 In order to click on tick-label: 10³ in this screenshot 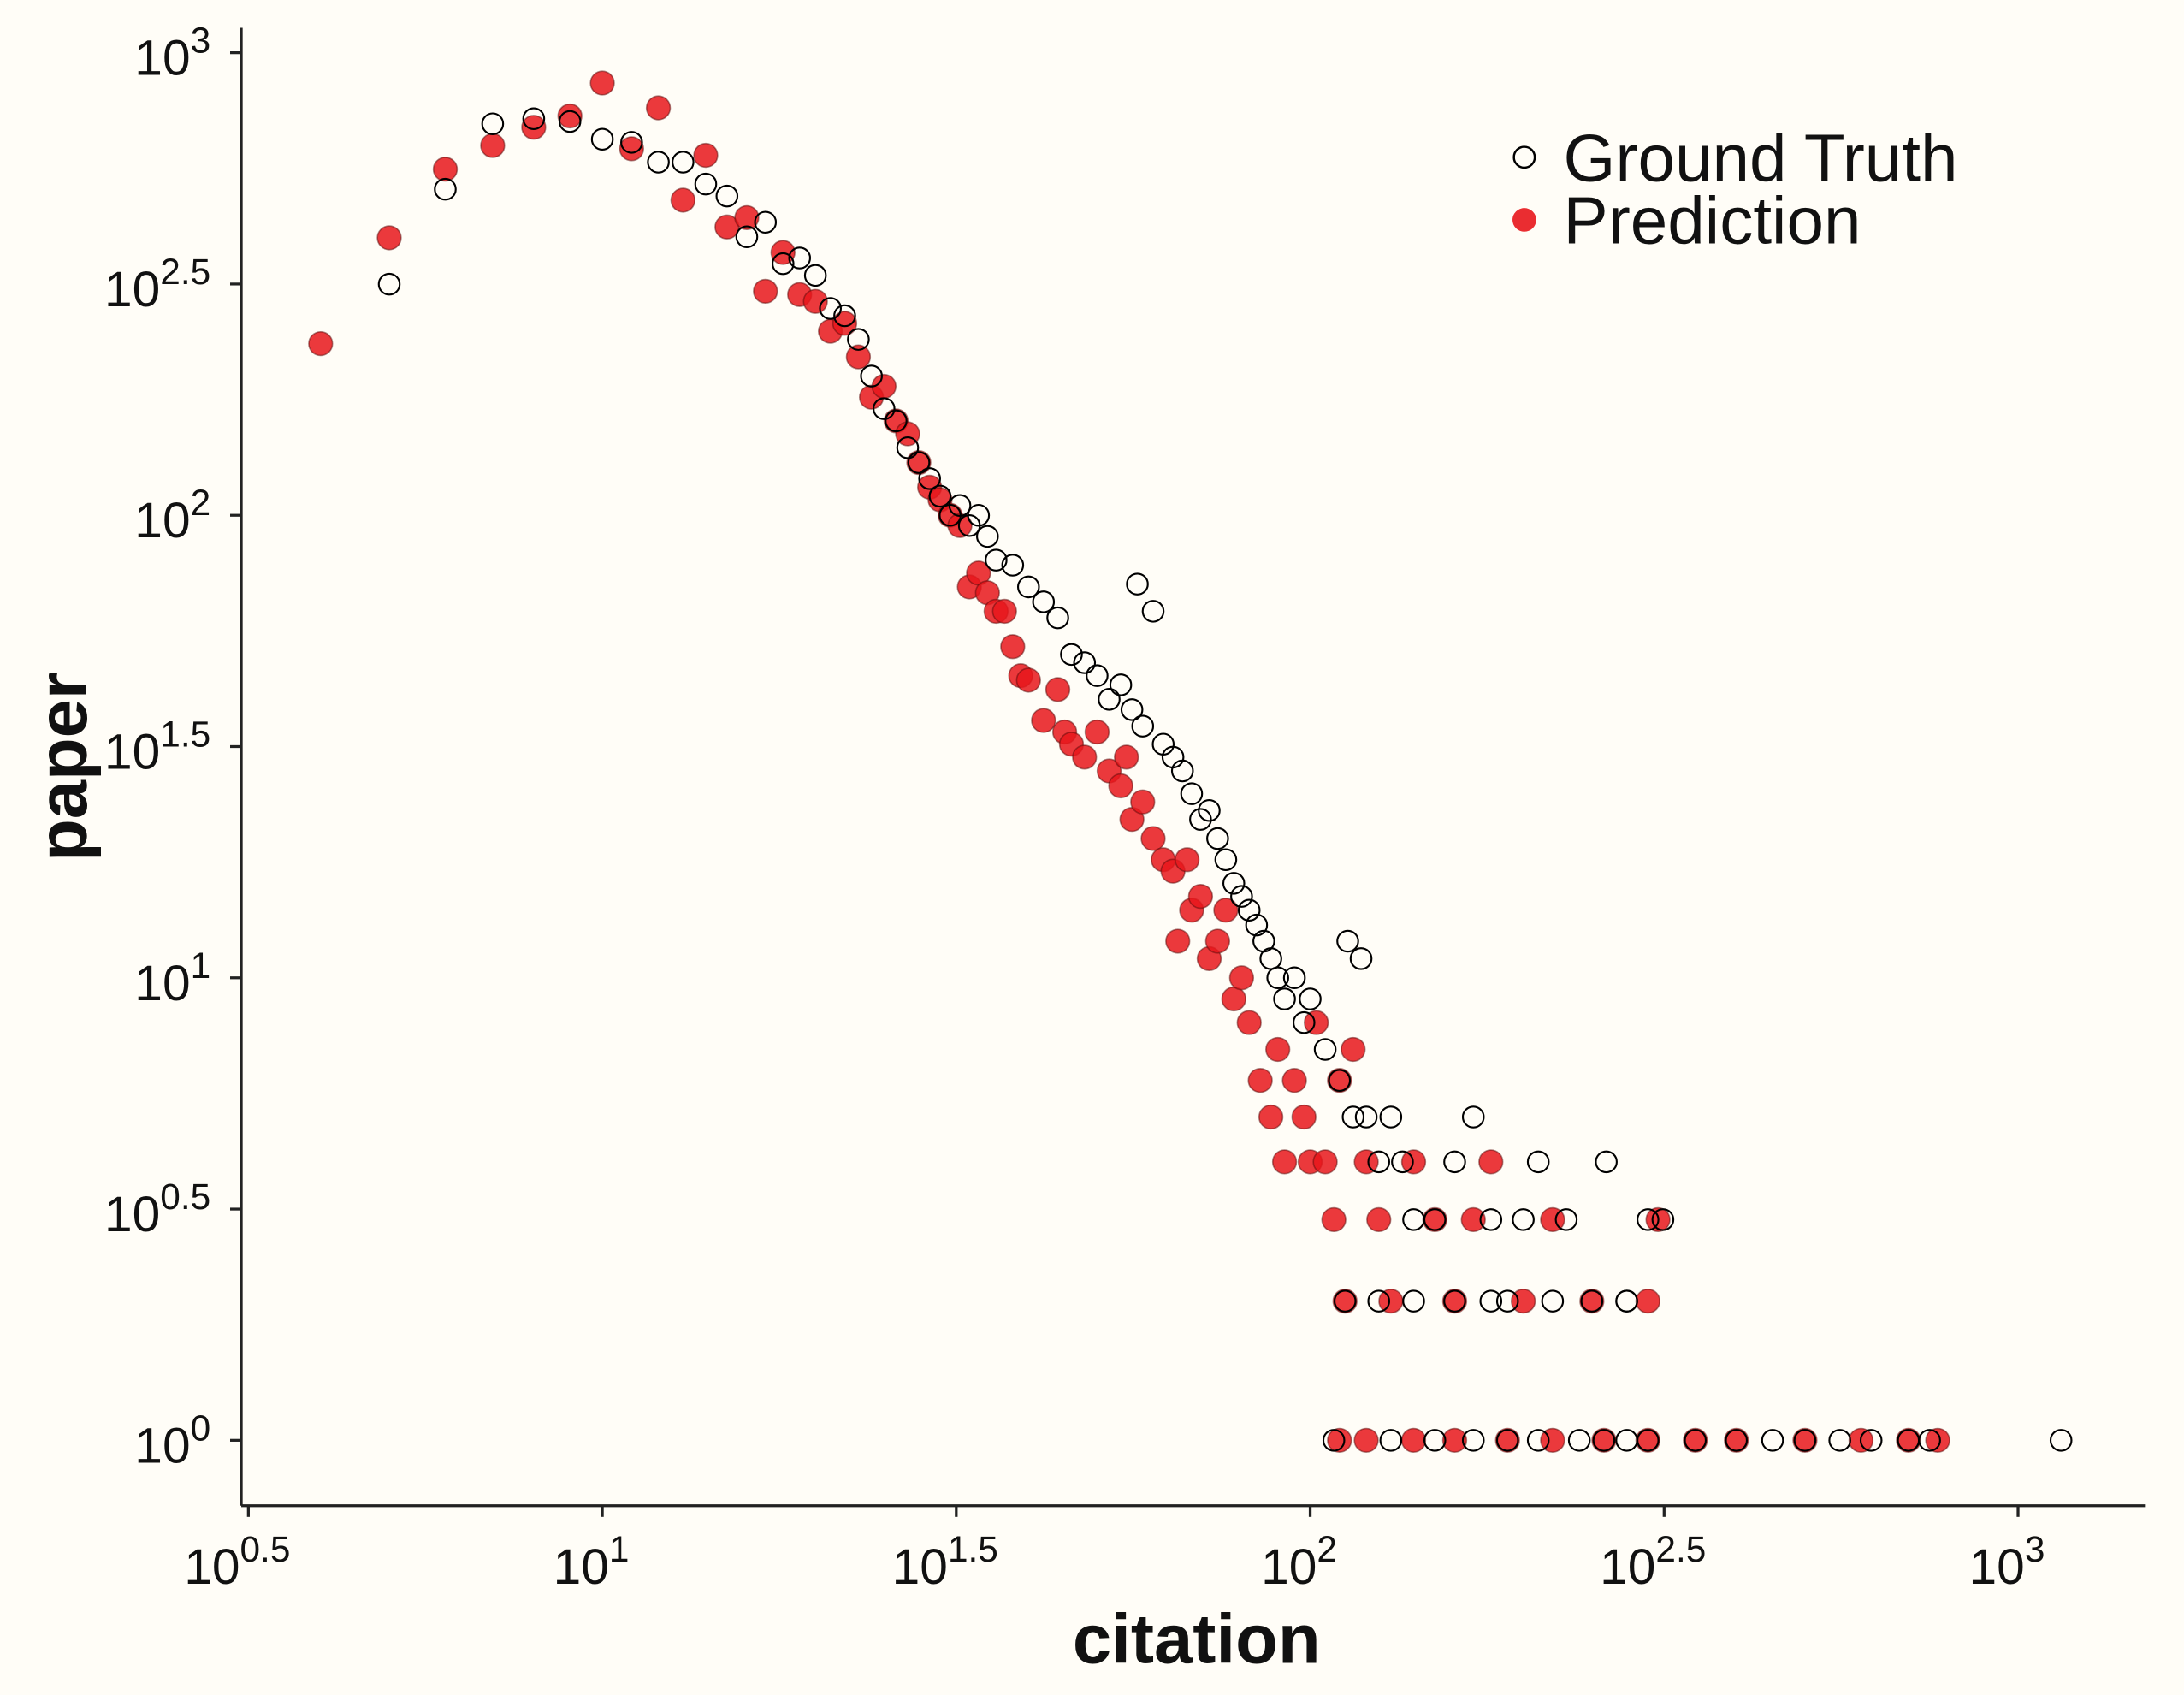, I will do `click(172, 54)`.